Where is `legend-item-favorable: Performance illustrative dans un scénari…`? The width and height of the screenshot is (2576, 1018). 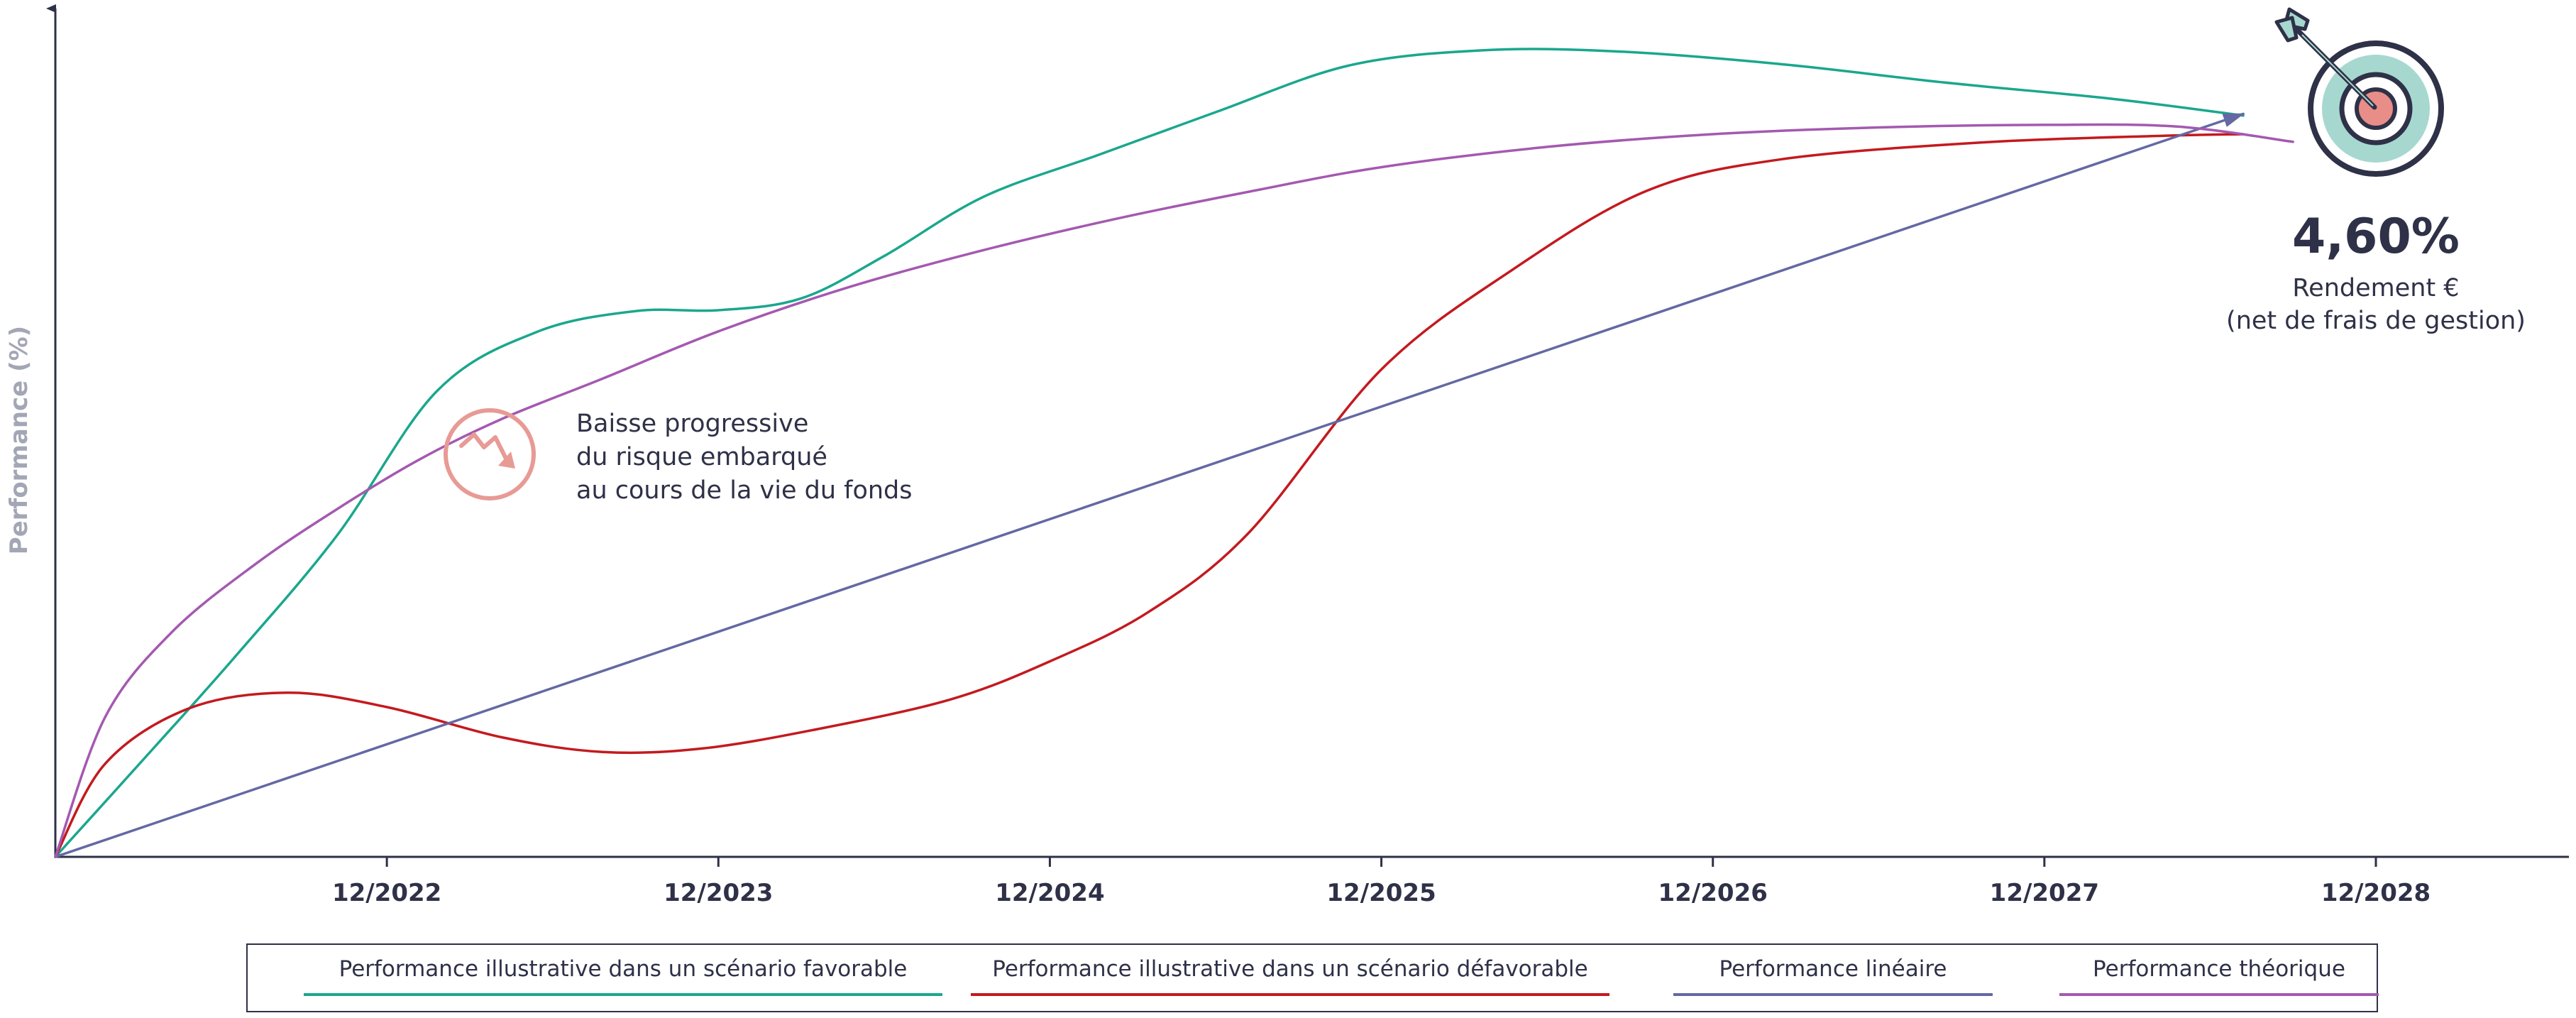
legend-item-favorable: Performance illustrative dans un scénari… is located at coordinates (623, 976).